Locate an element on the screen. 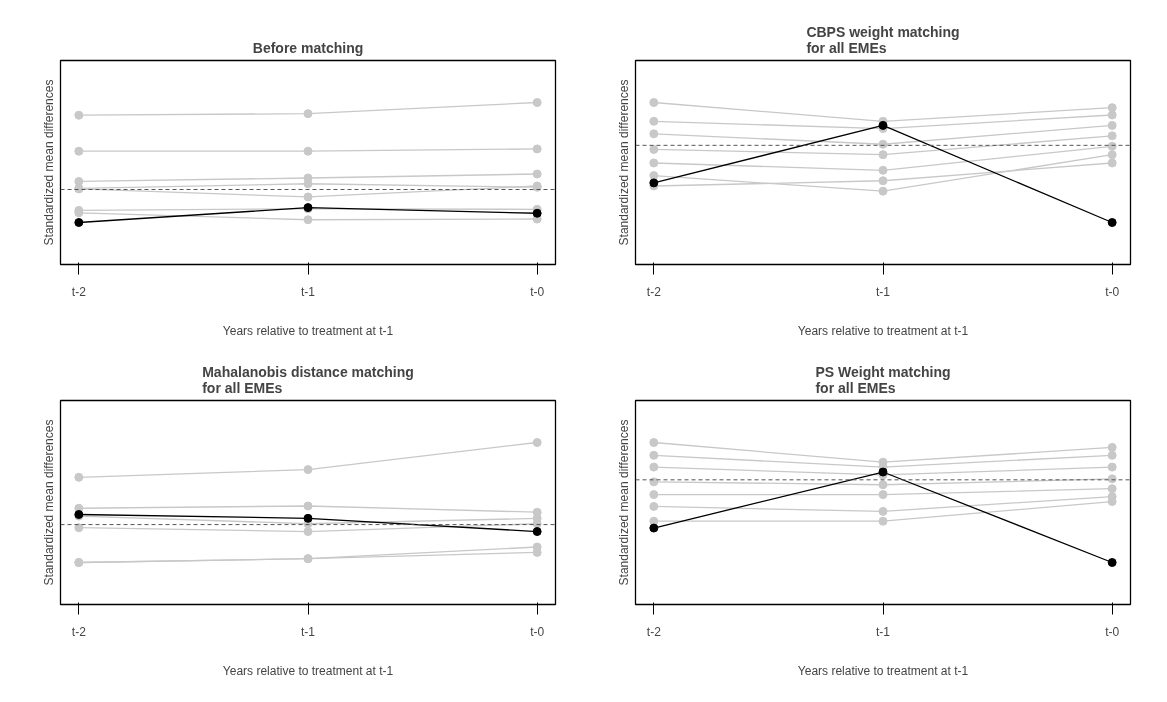  chart-title: PS Weight matching for all EMEs is located at coordinates (883, 379).